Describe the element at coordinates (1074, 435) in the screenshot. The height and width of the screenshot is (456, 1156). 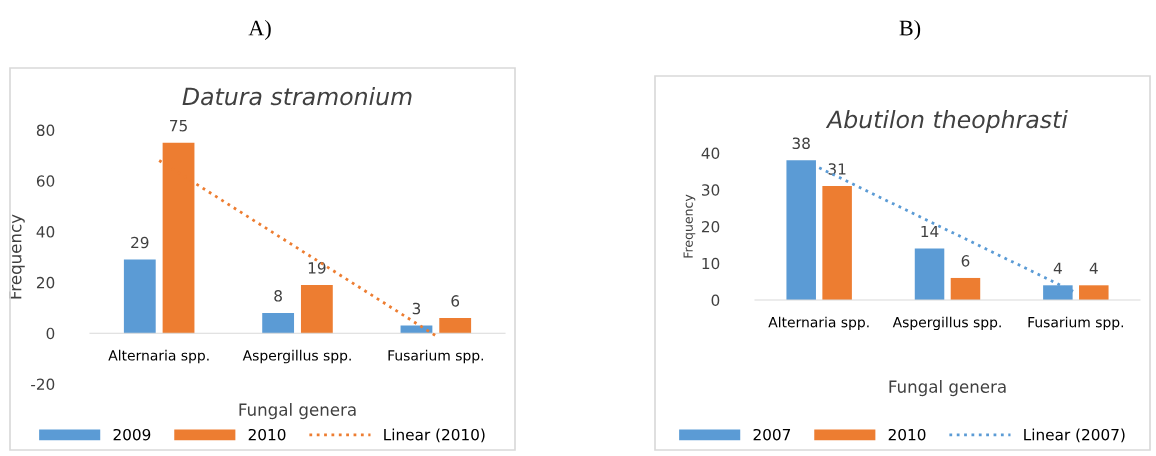
I see `legend-label: Linear (2007)` at that location.